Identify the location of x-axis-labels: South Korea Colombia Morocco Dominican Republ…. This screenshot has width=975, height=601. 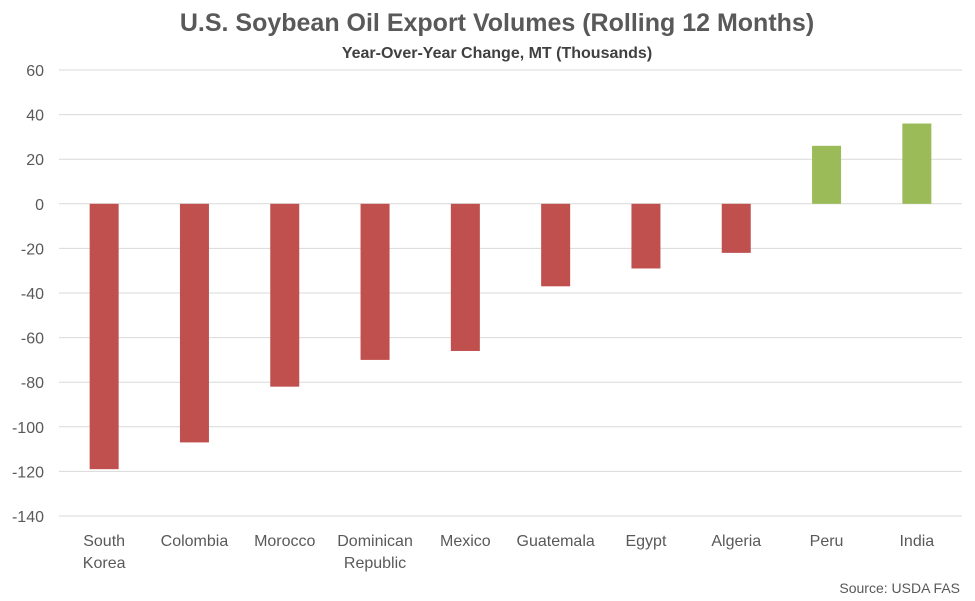
(508, 552).